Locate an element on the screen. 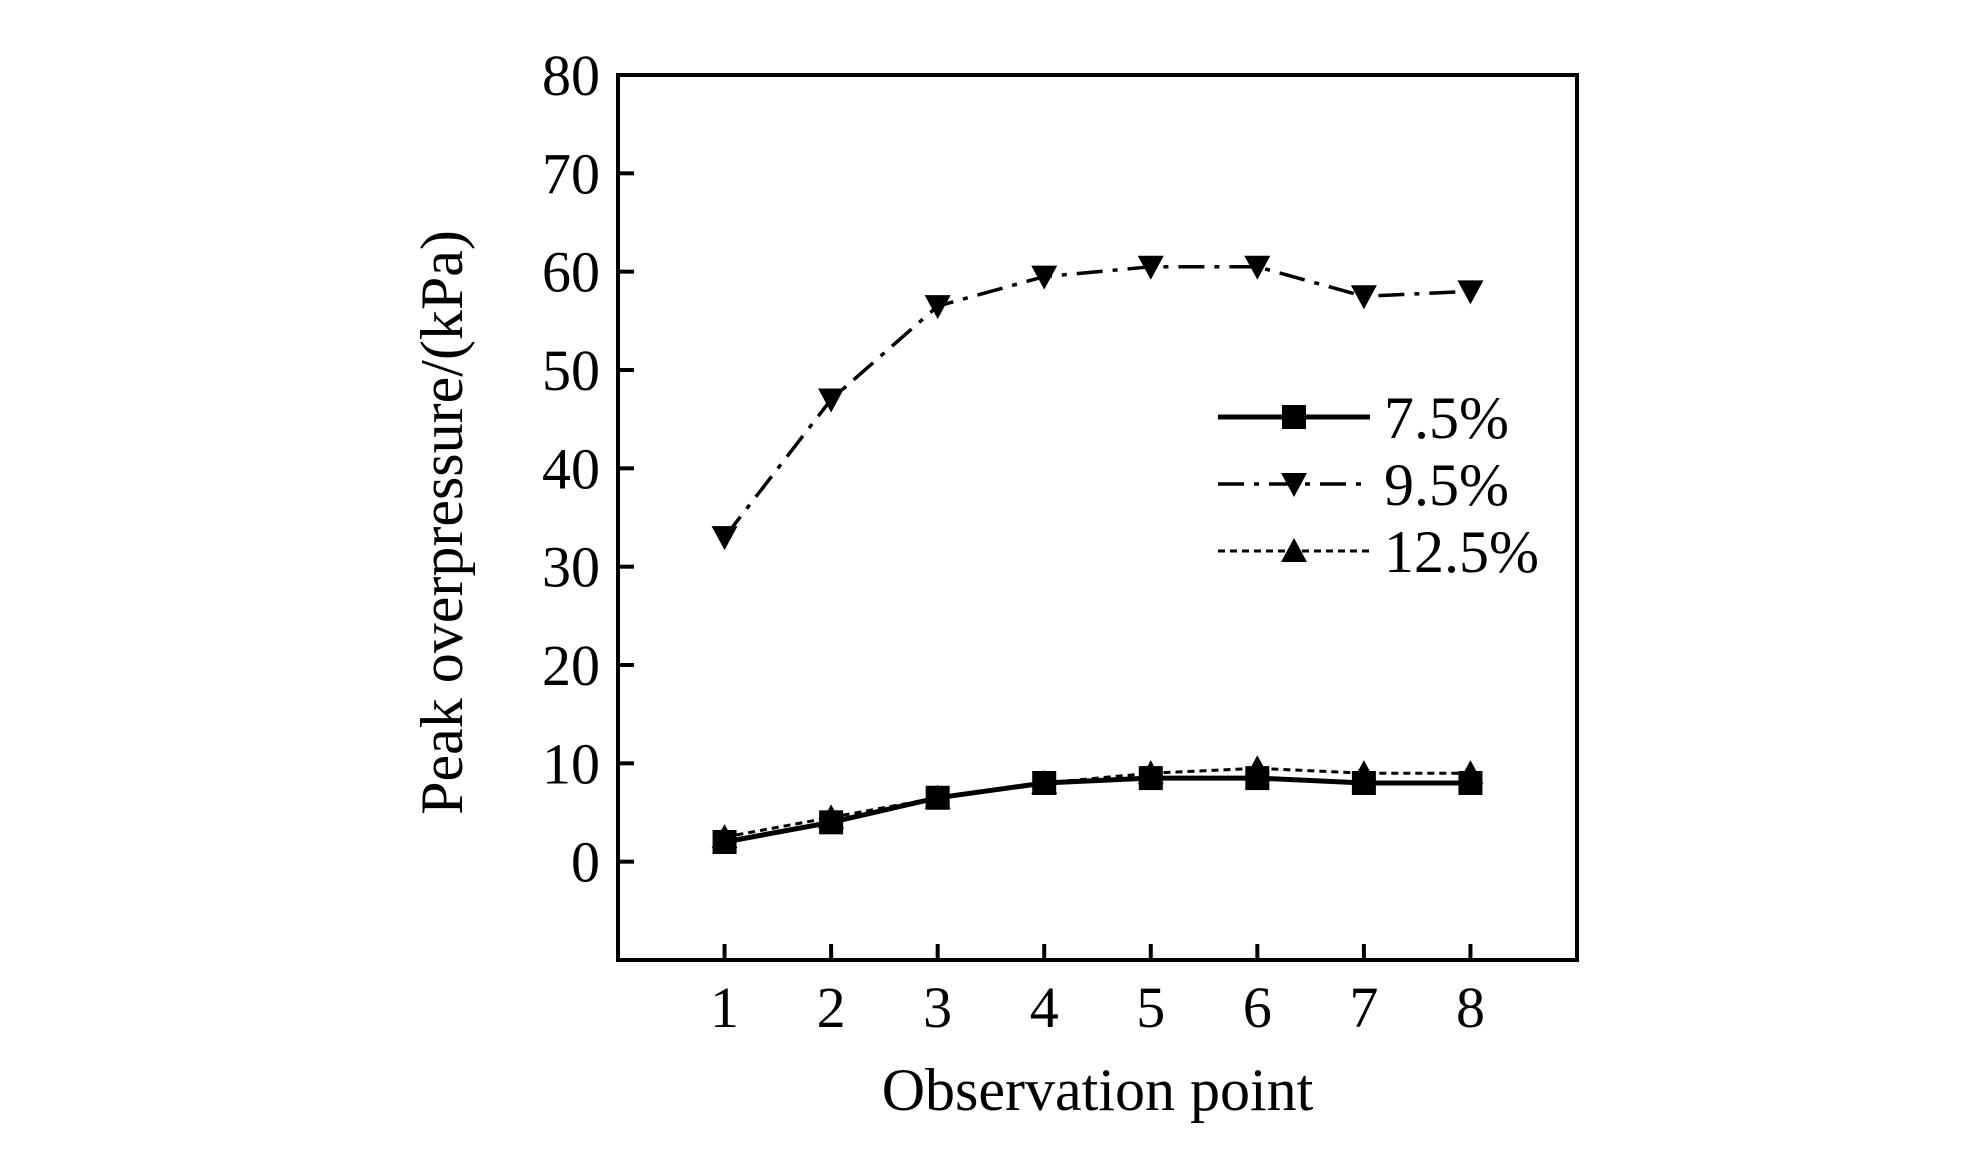  series-7-5- is located at coordinates (1097, 810).